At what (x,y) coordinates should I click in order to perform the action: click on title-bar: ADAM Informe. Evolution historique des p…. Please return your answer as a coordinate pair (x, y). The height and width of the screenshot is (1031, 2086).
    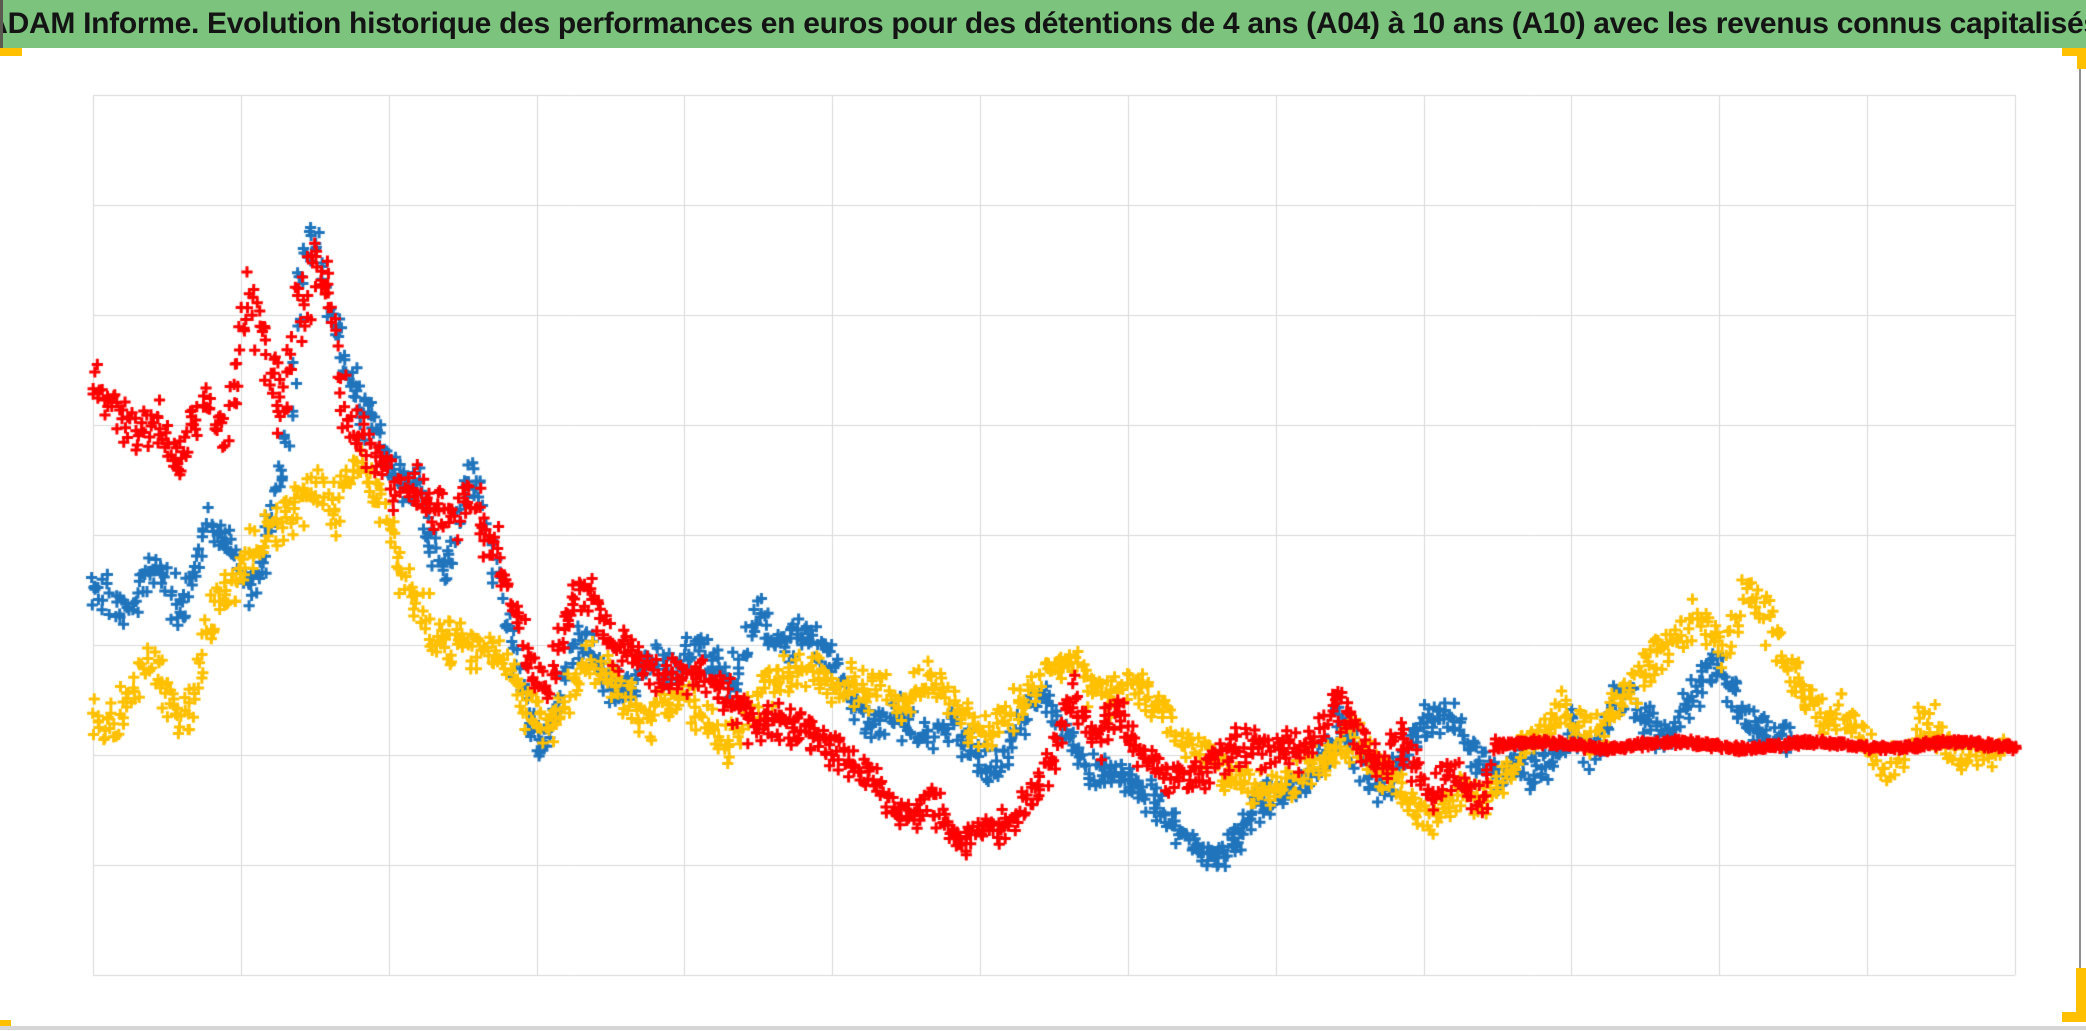
    Looking at the image, I should click on (1043, 24).